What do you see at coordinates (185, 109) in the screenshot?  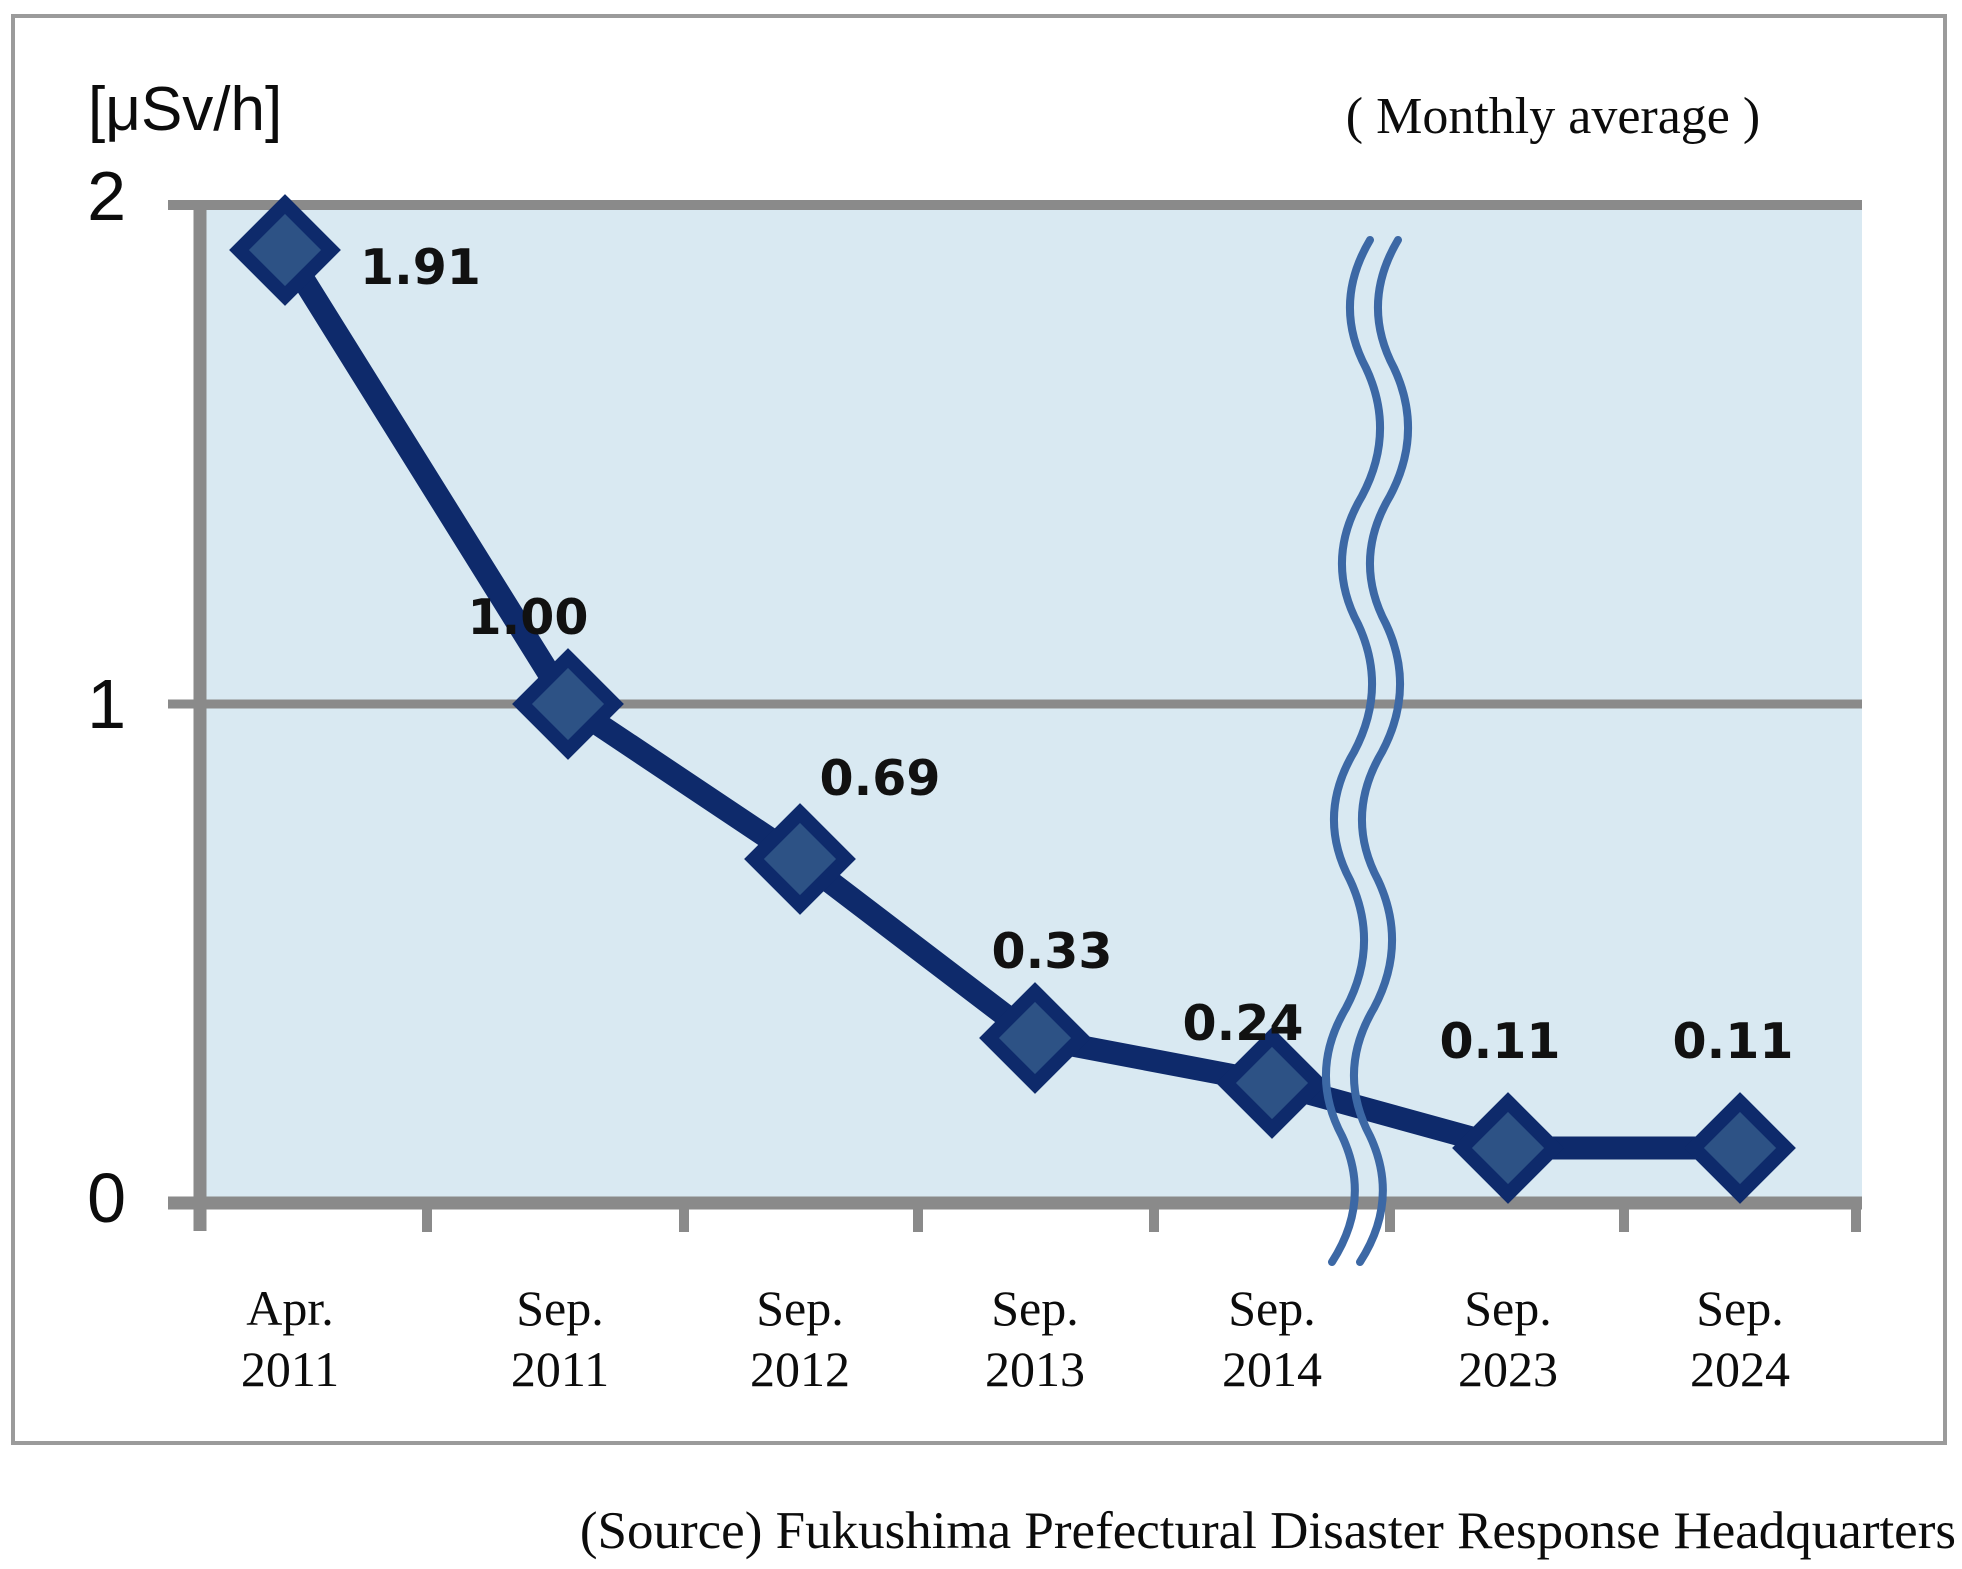 I see `y-axis-unit-label: [μSv/h]` at bounding box center [185, 109].